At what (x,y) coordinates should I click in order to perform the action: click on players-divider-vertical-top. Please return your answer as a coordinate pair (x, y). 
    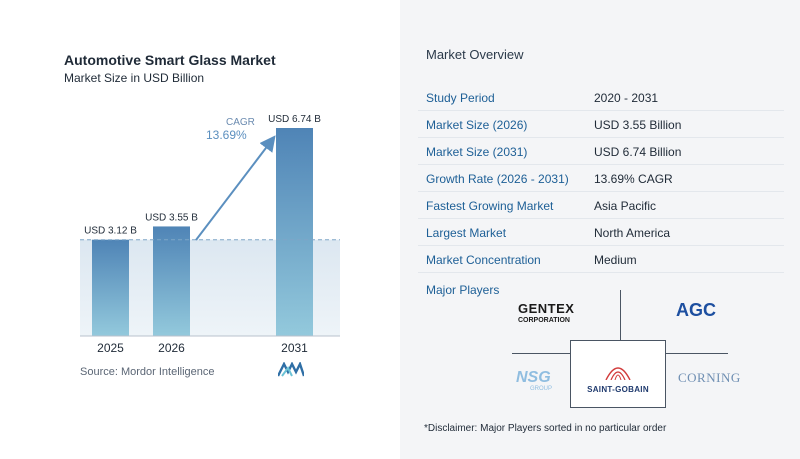
    Looking at the image, I should click on (620, 315).